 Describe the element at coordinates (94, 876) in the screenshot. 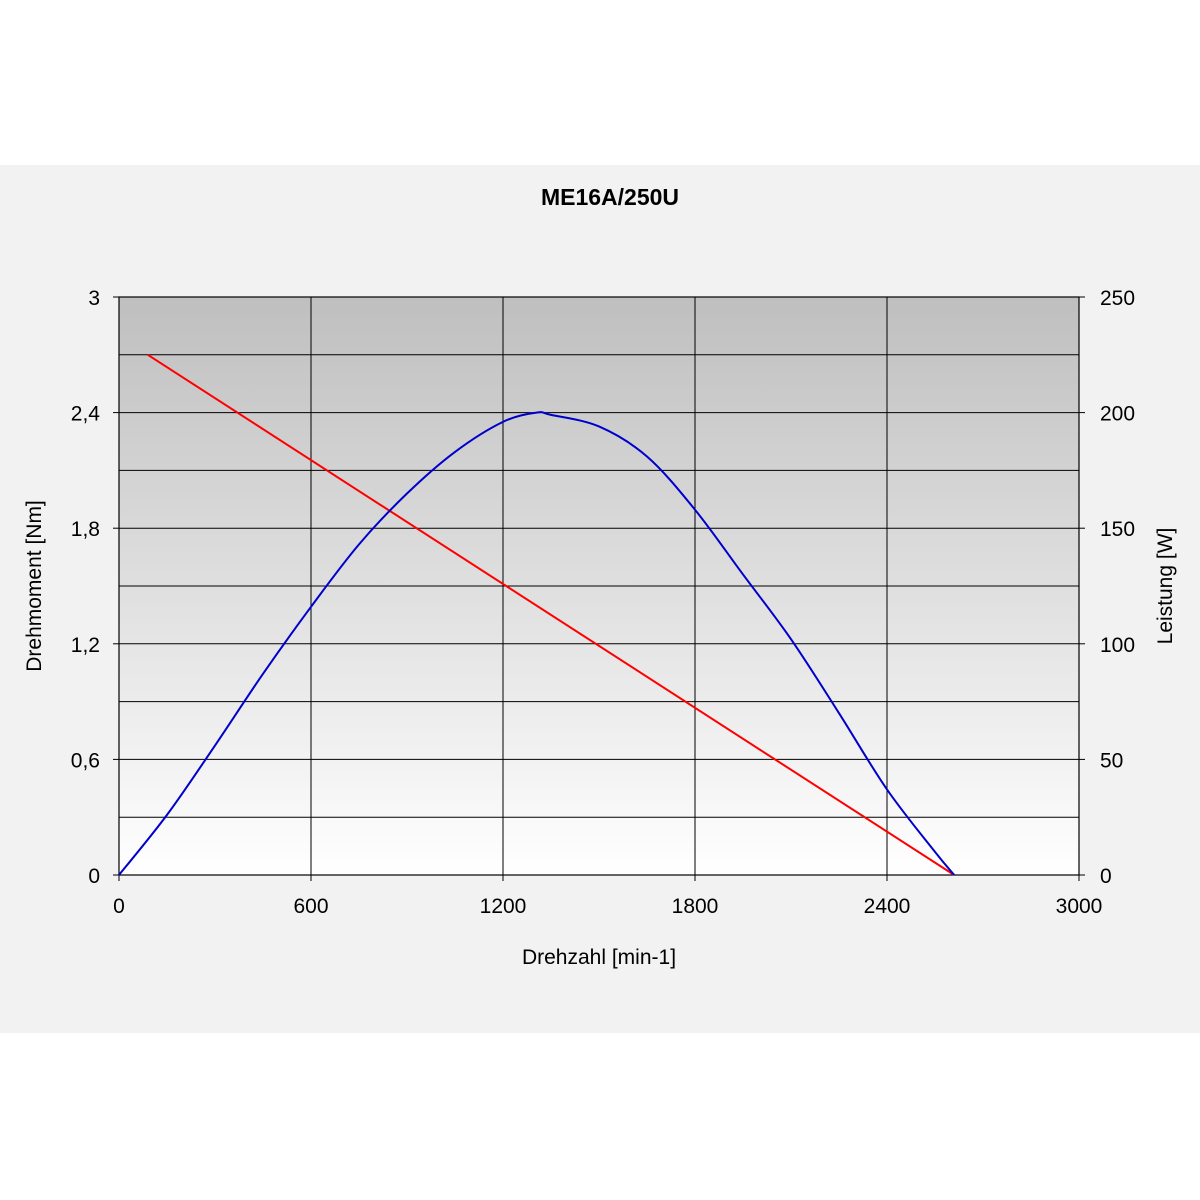

I see `y-tick-label: 0` at that location.